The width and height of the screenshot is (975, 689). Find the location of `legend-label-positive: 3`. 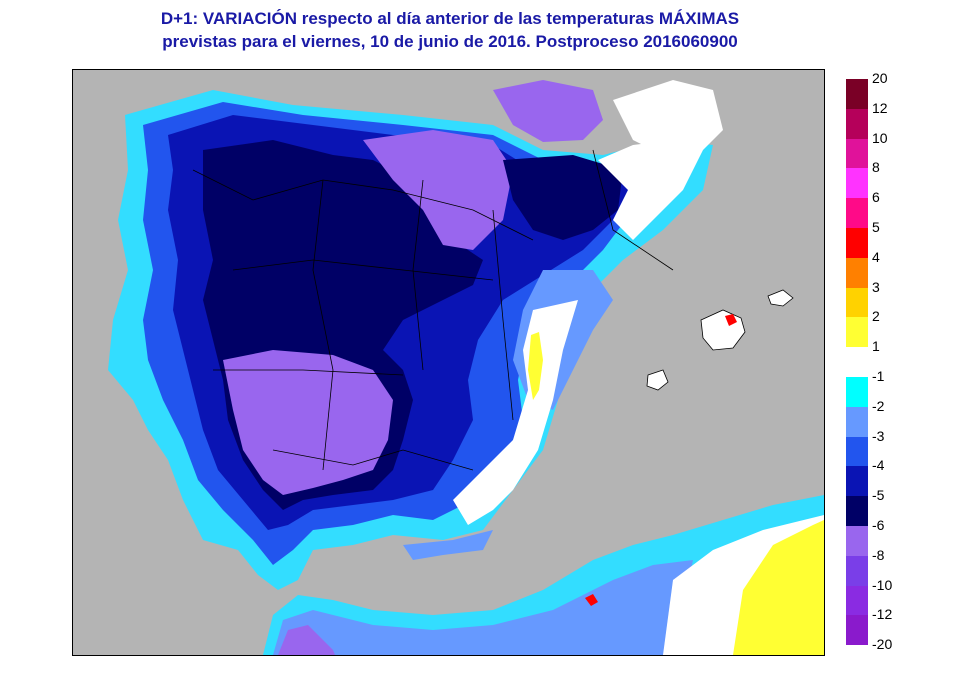

legend-label-positive: 3 is located at coordinates (876, 286).